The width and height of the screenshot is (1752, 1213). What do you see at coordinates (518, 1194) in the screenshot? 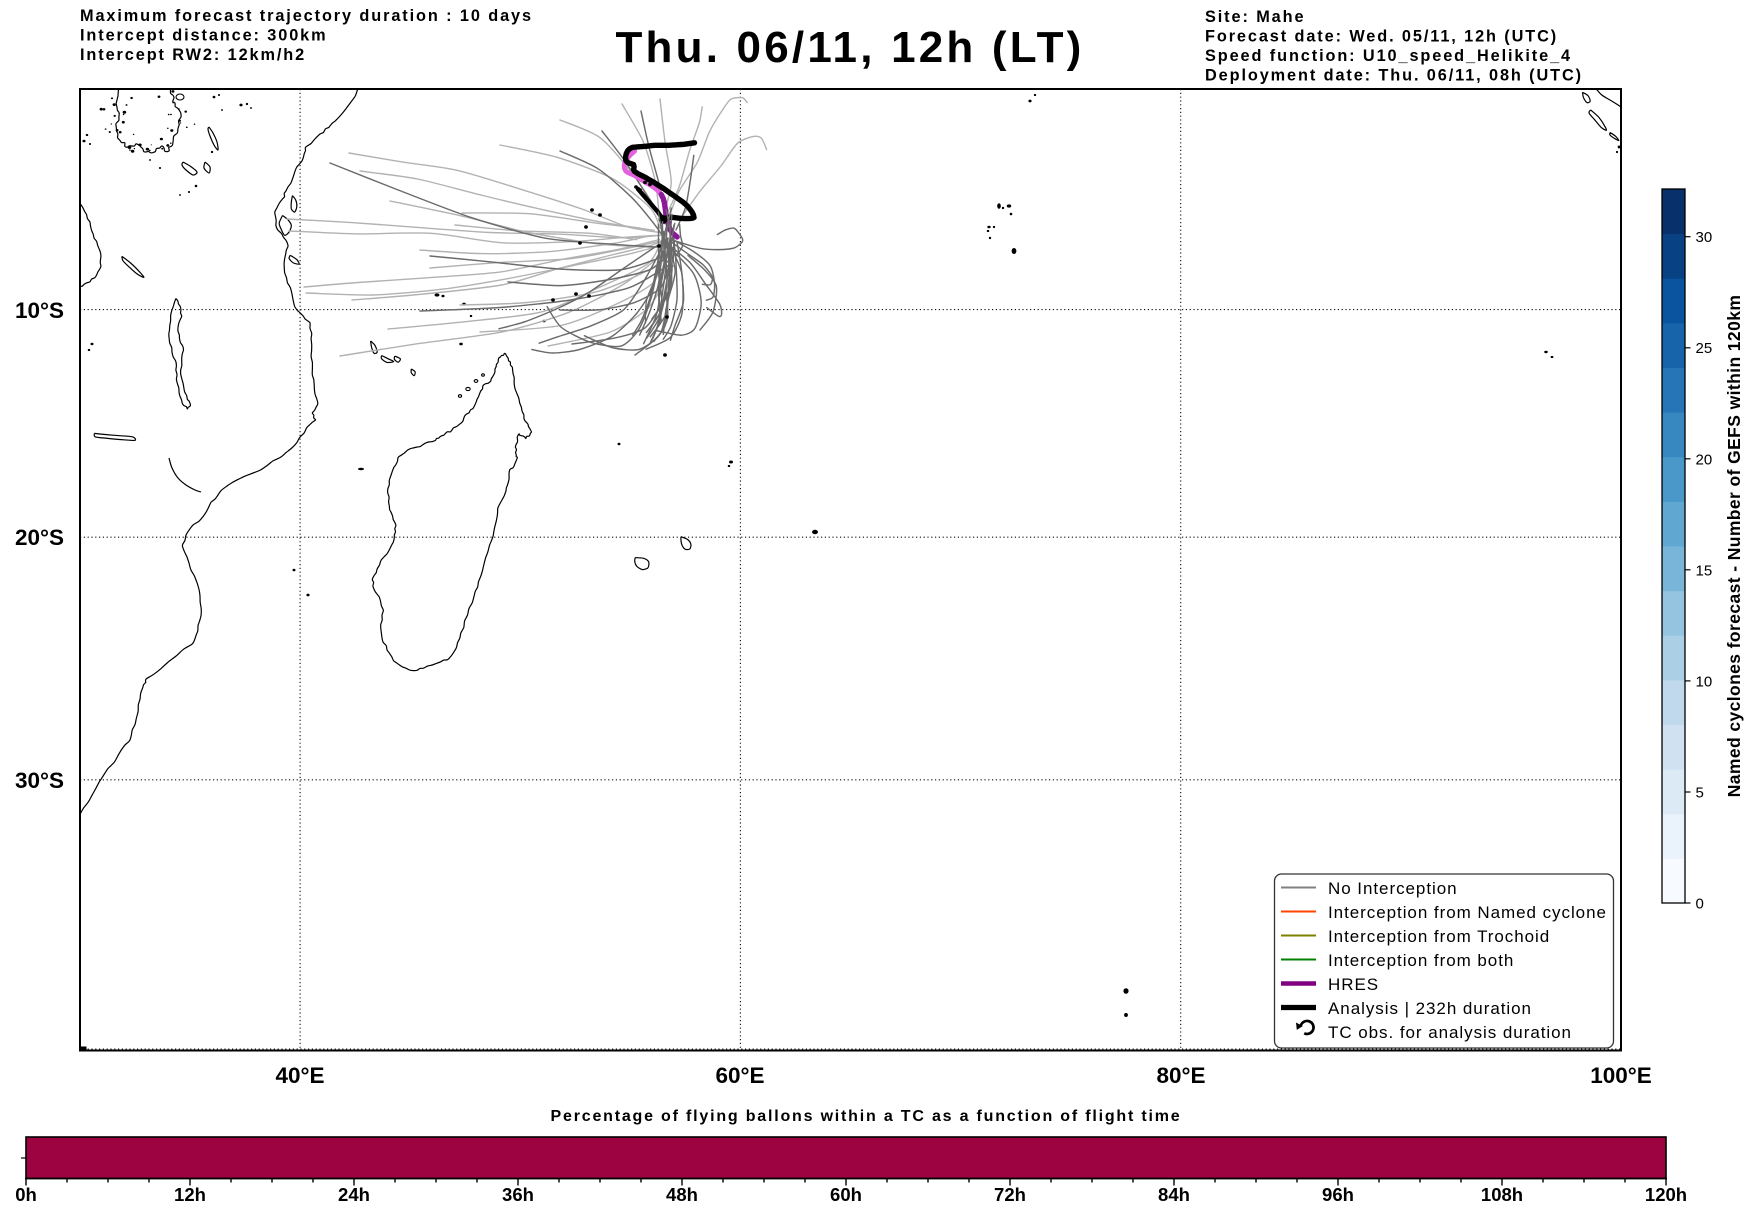
I see `svg-text: 36h` at bounding box center [518, 1194].